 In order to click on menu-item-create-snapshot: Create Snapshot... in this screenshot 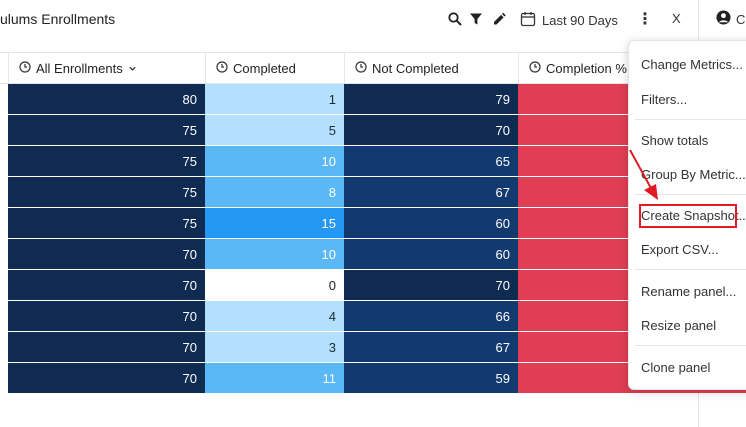, I will do `click(693, 215)`.